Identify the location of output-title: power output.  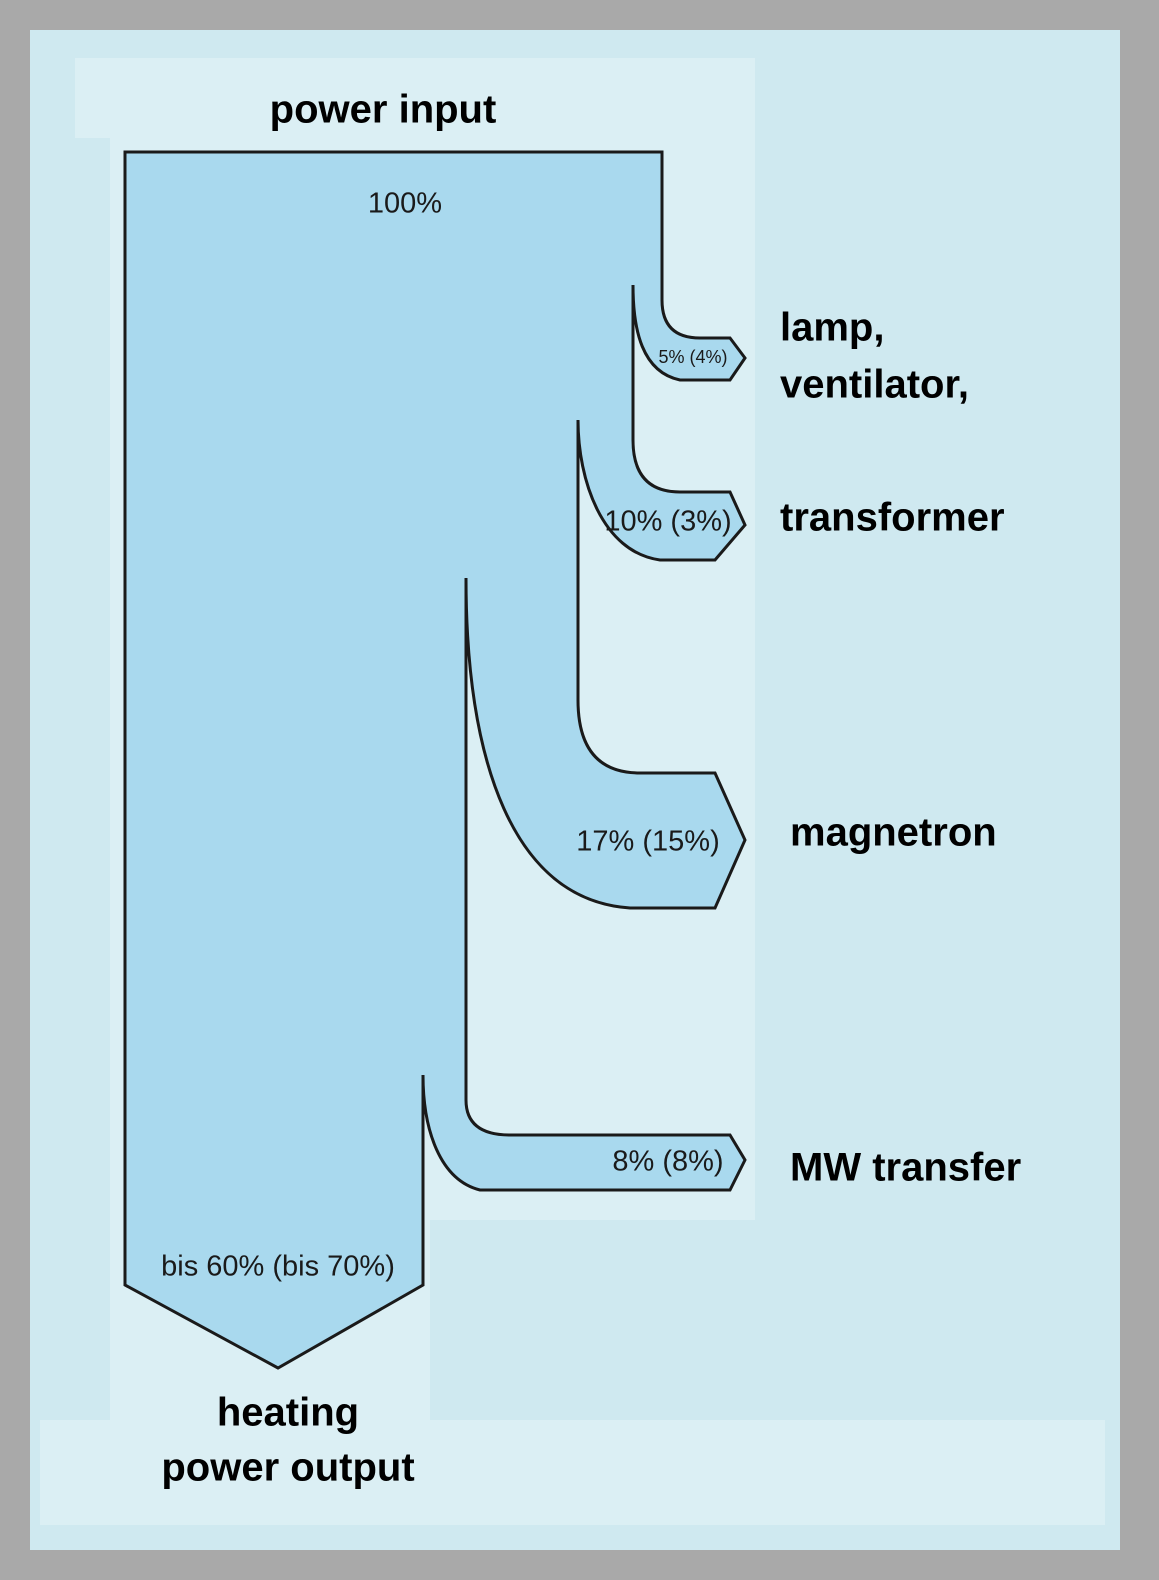
(287, 1468).